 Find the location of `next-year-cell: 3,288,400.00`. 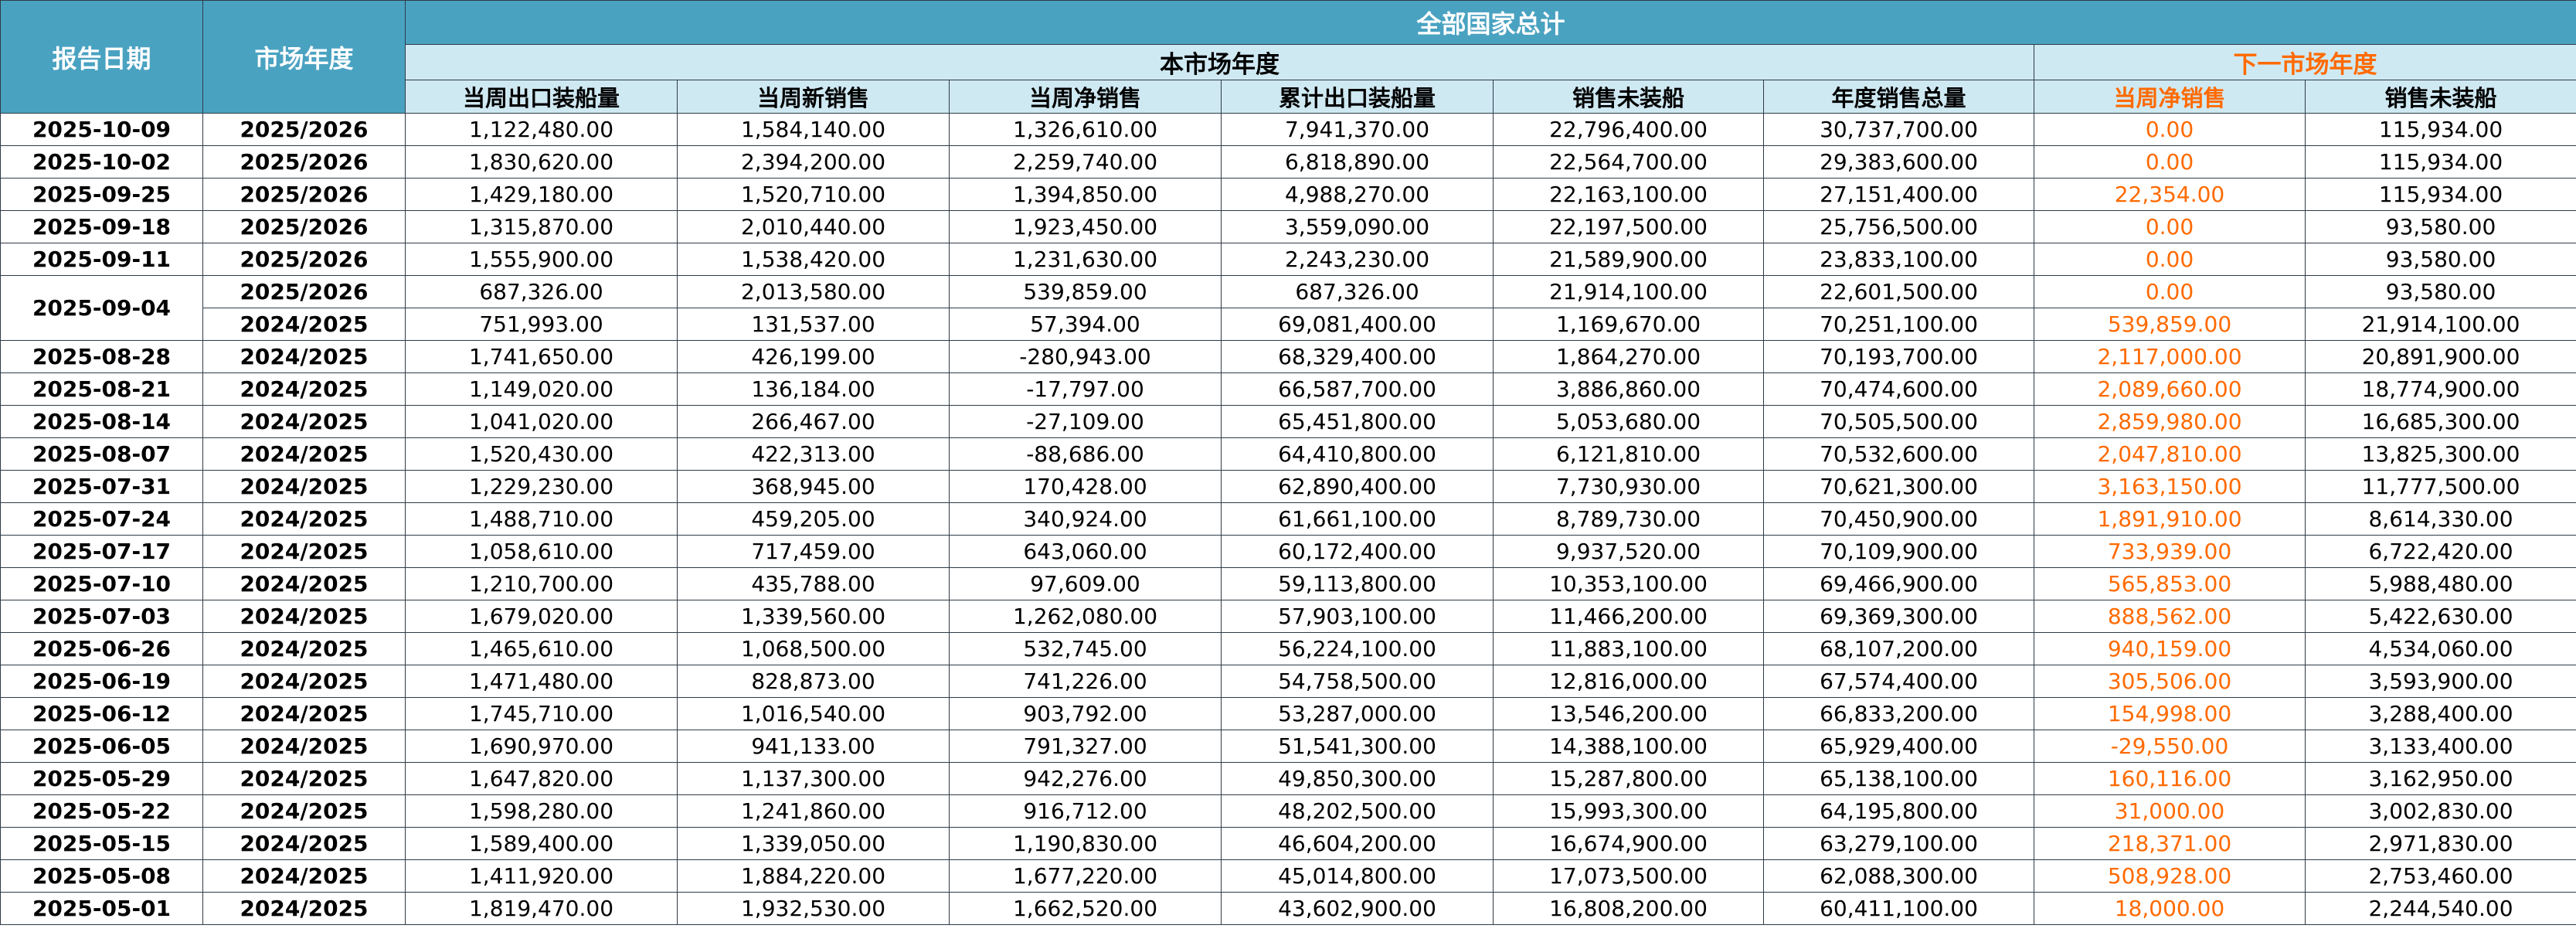

next-year-cell: 3,288,400.00 is located at coordinates (2440, 713).